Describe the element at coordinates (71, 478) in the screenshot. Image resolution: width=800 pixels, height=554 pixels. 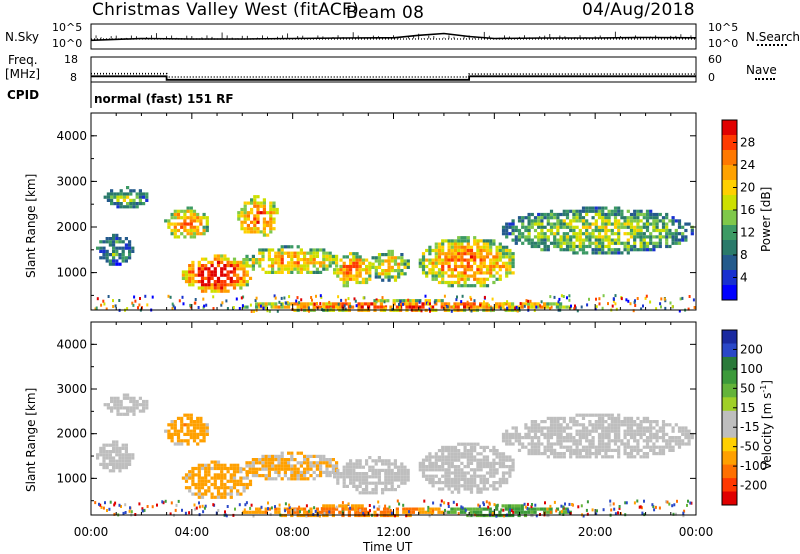
I see `velocity-ytick-label: 1000` at that location.